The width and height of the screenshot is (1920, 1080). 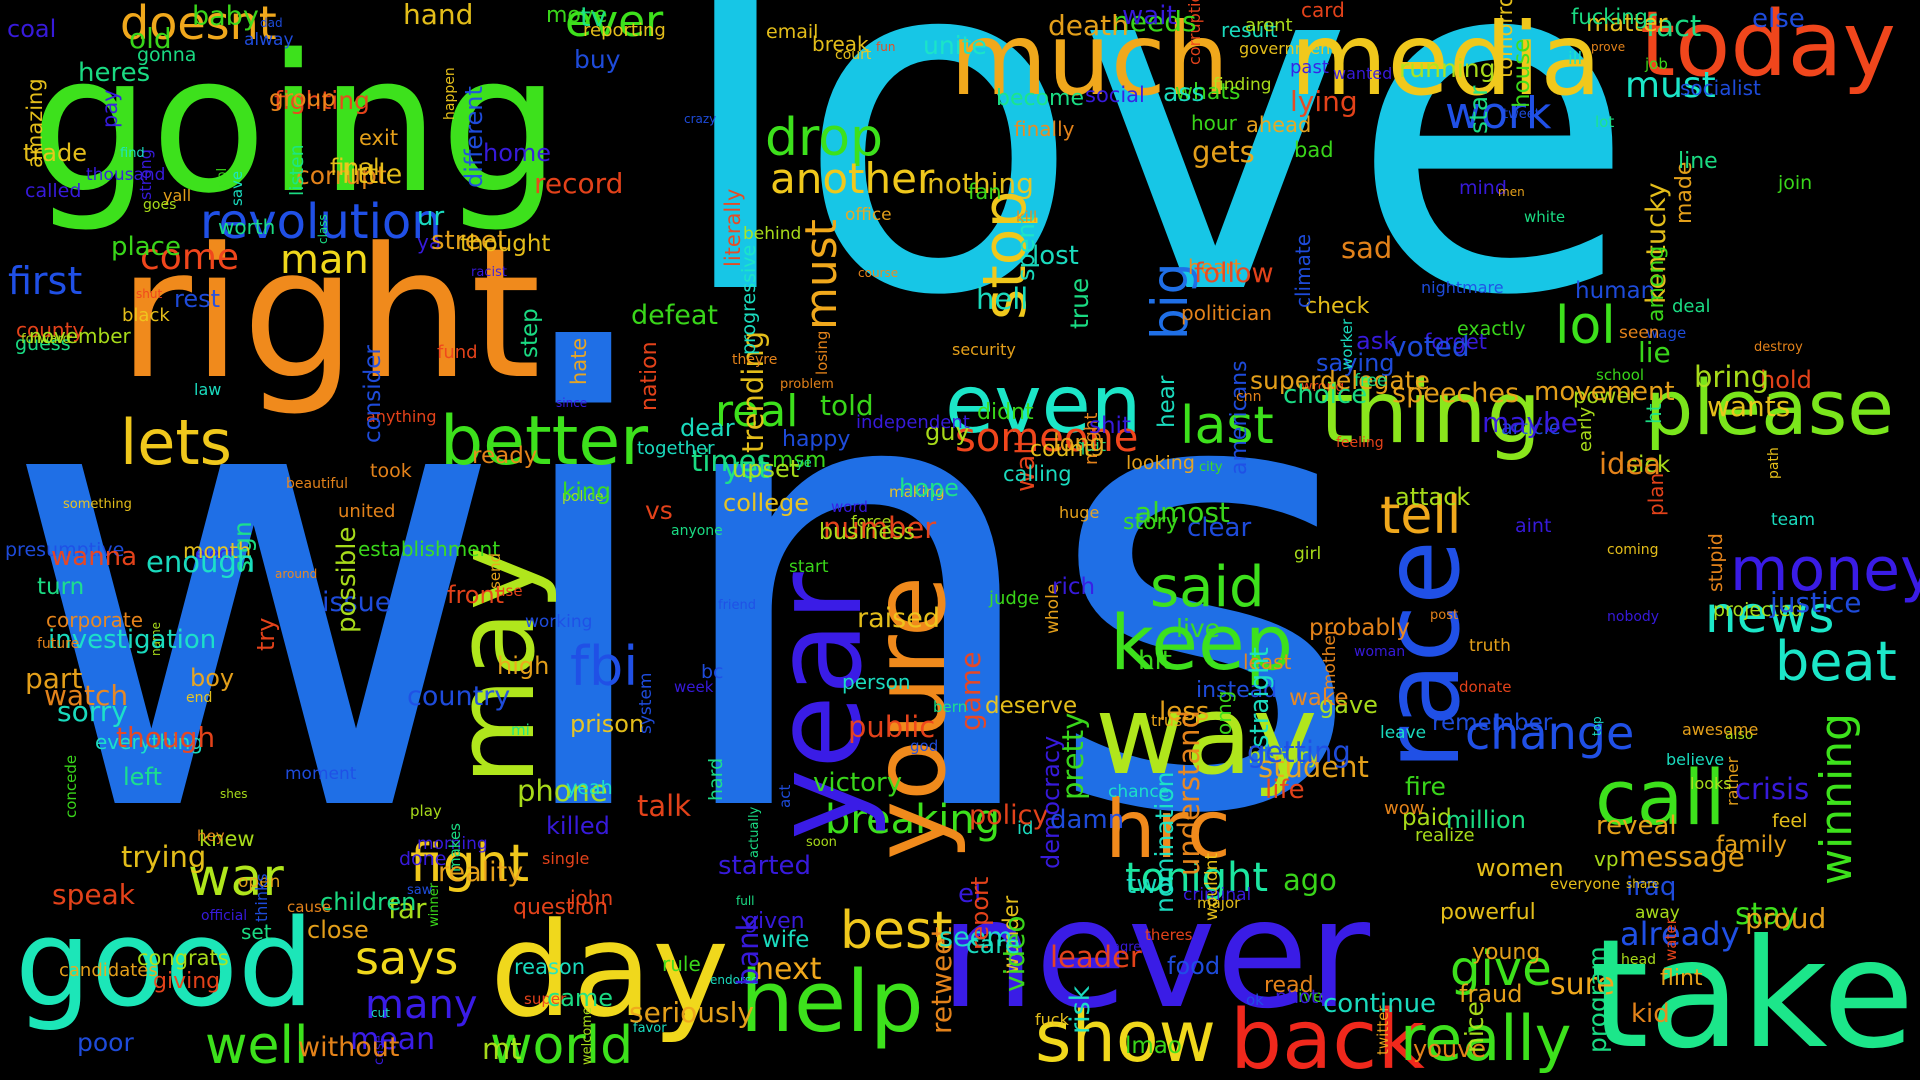 I want to click on word-small: watch, so click(x=86, y=695).